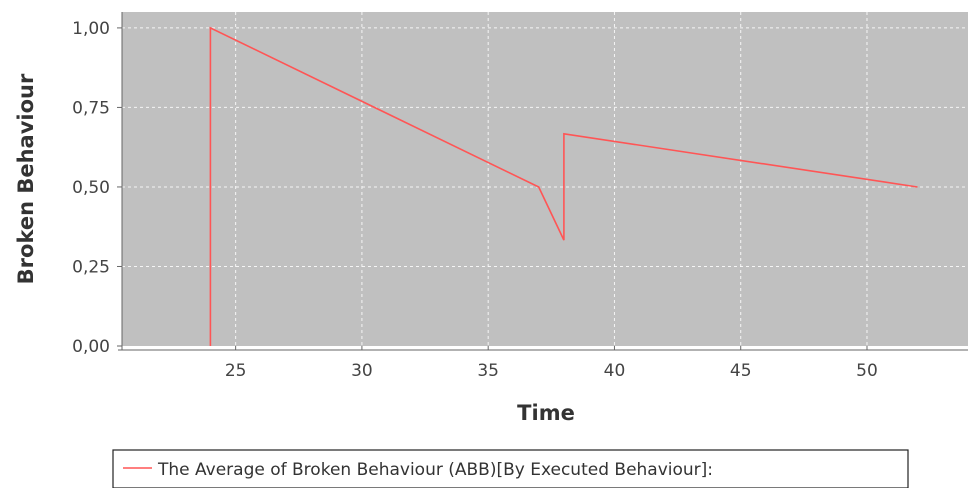 The image size is (968, 488). What do you see at coordinates (362, 371) in the screenshot?
I see `x-tick-label-30: 30` at bounding box center [362, 371].